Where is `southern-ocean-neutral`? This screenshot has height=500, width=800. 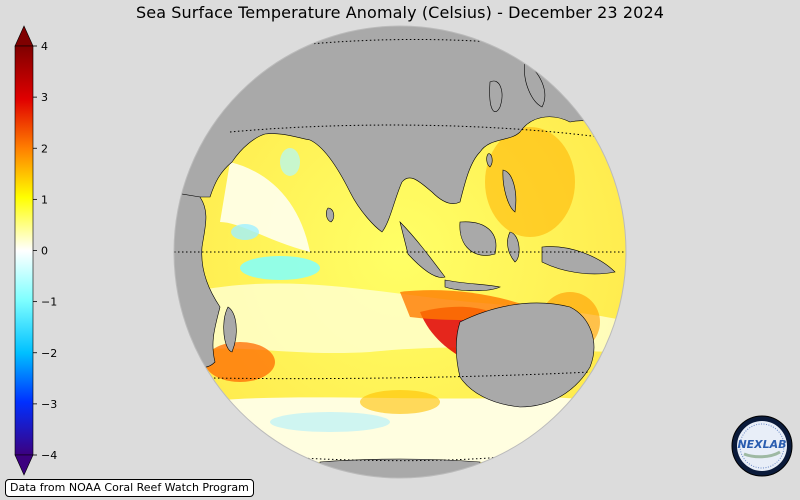 southern-ocean-neutral is located at coordinates (400, 429).